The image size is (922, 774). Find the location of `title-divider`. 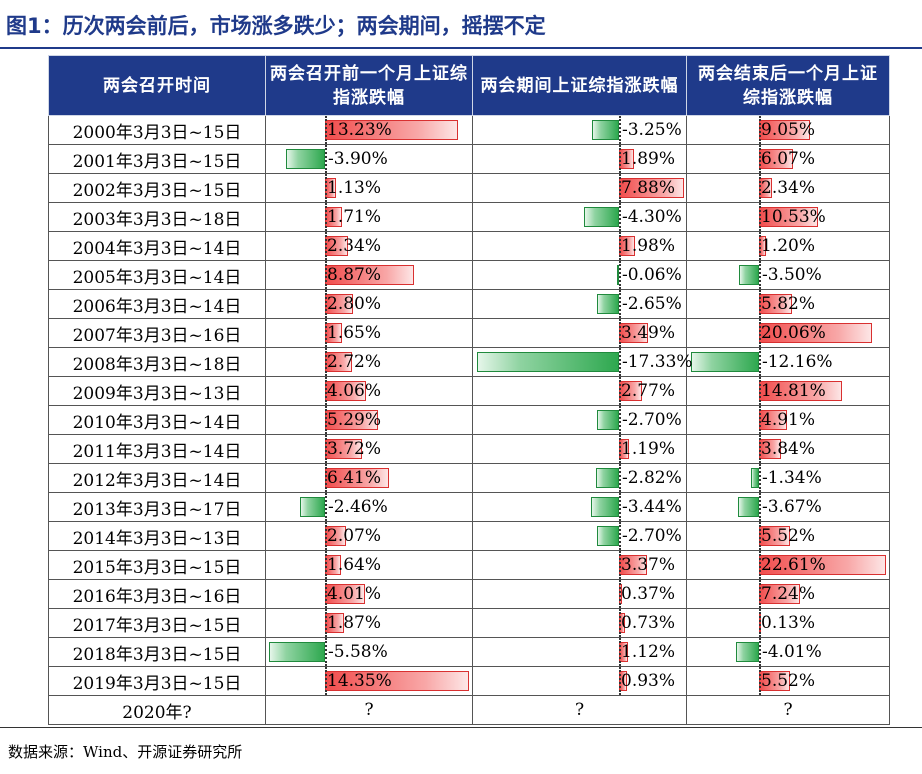

title-divider is located at coordinates (461, 48).